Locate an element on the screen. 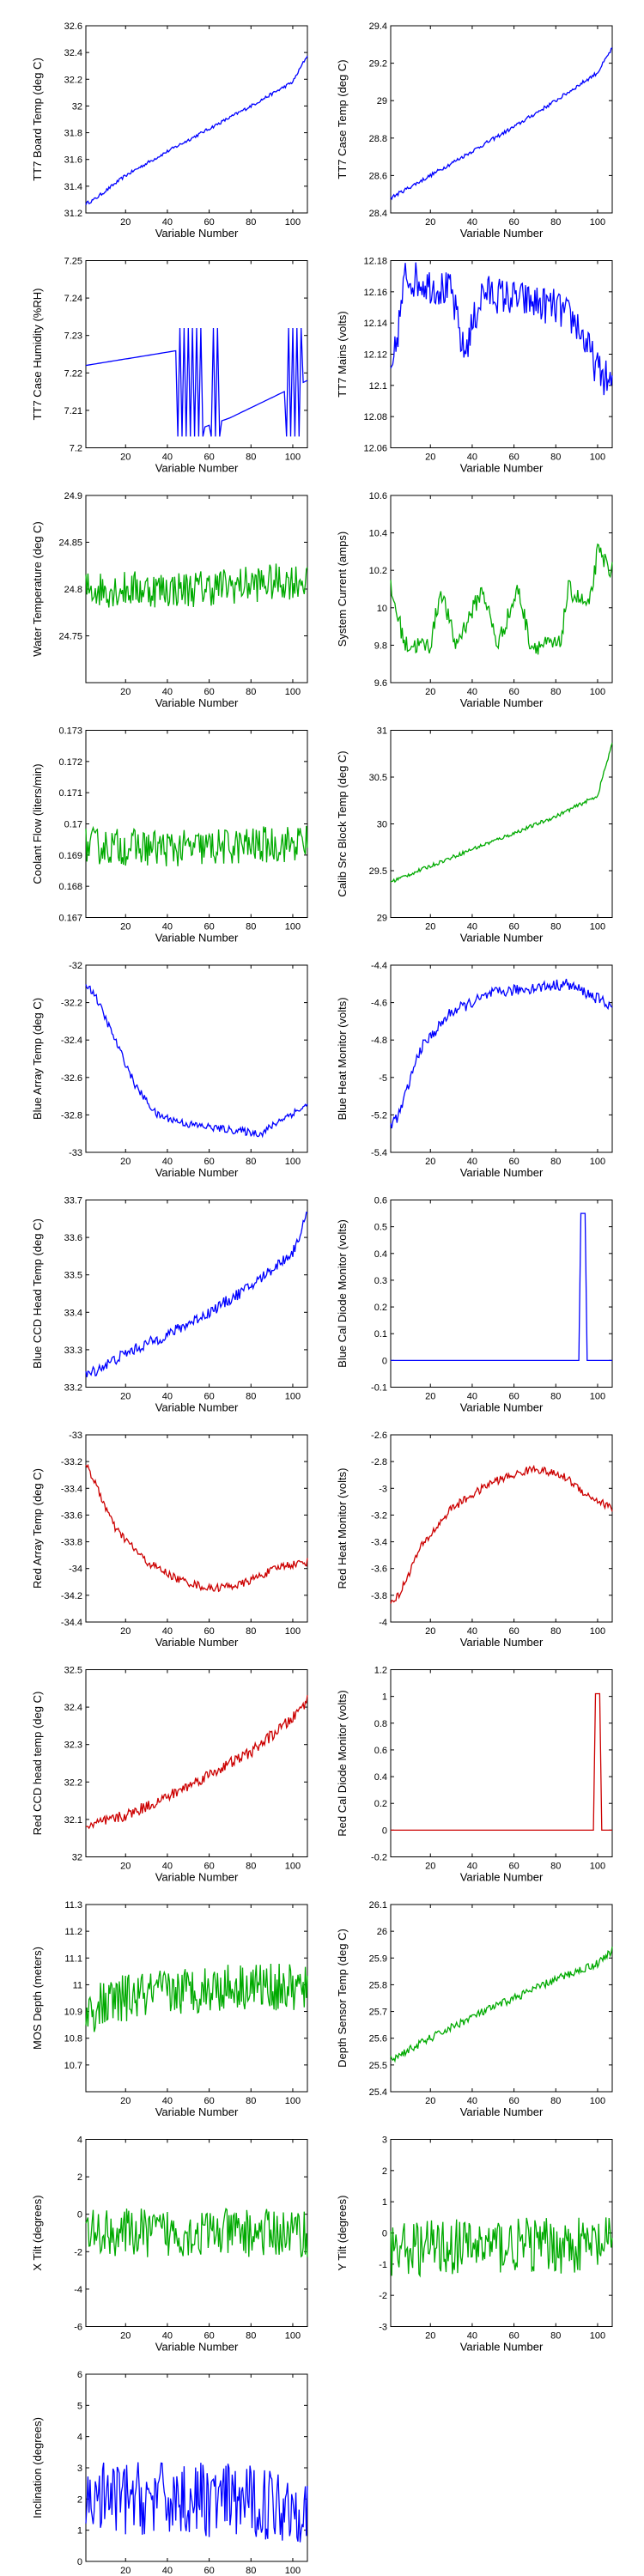 The image size is (644, 2576). y-tick-label: 11.1 is located at coordinates (73, 1959).